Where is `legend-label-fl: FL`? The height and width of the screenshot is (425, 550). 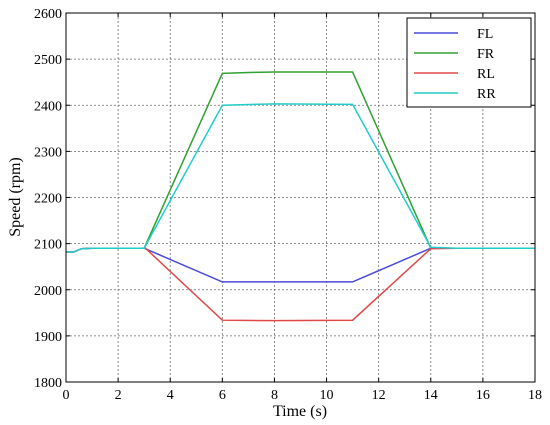 legend-label-fl: FL is located at coordinates (485, 34).